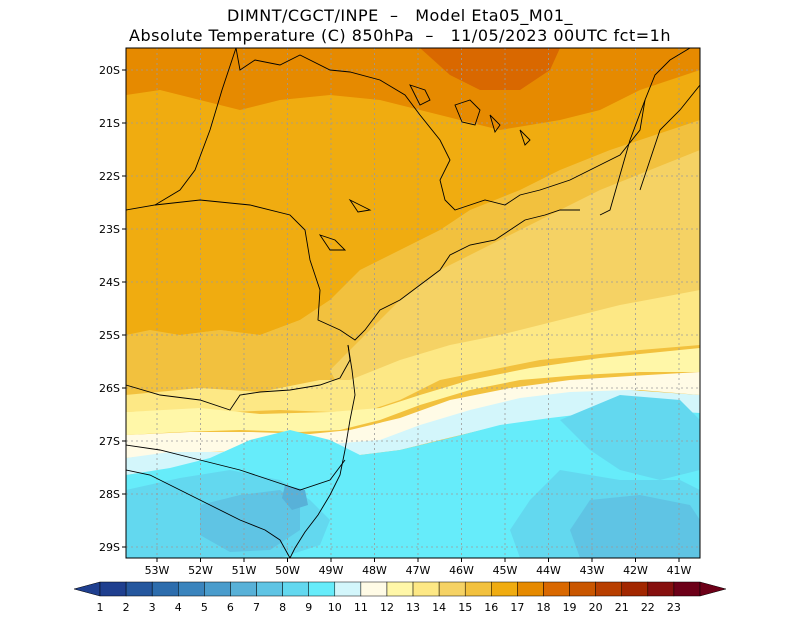 The image size is (800, 618). What do you see at coordinates (109, 176) in the screenshot?
I see `lat-label: 22S` at bounding box center [109, 176].